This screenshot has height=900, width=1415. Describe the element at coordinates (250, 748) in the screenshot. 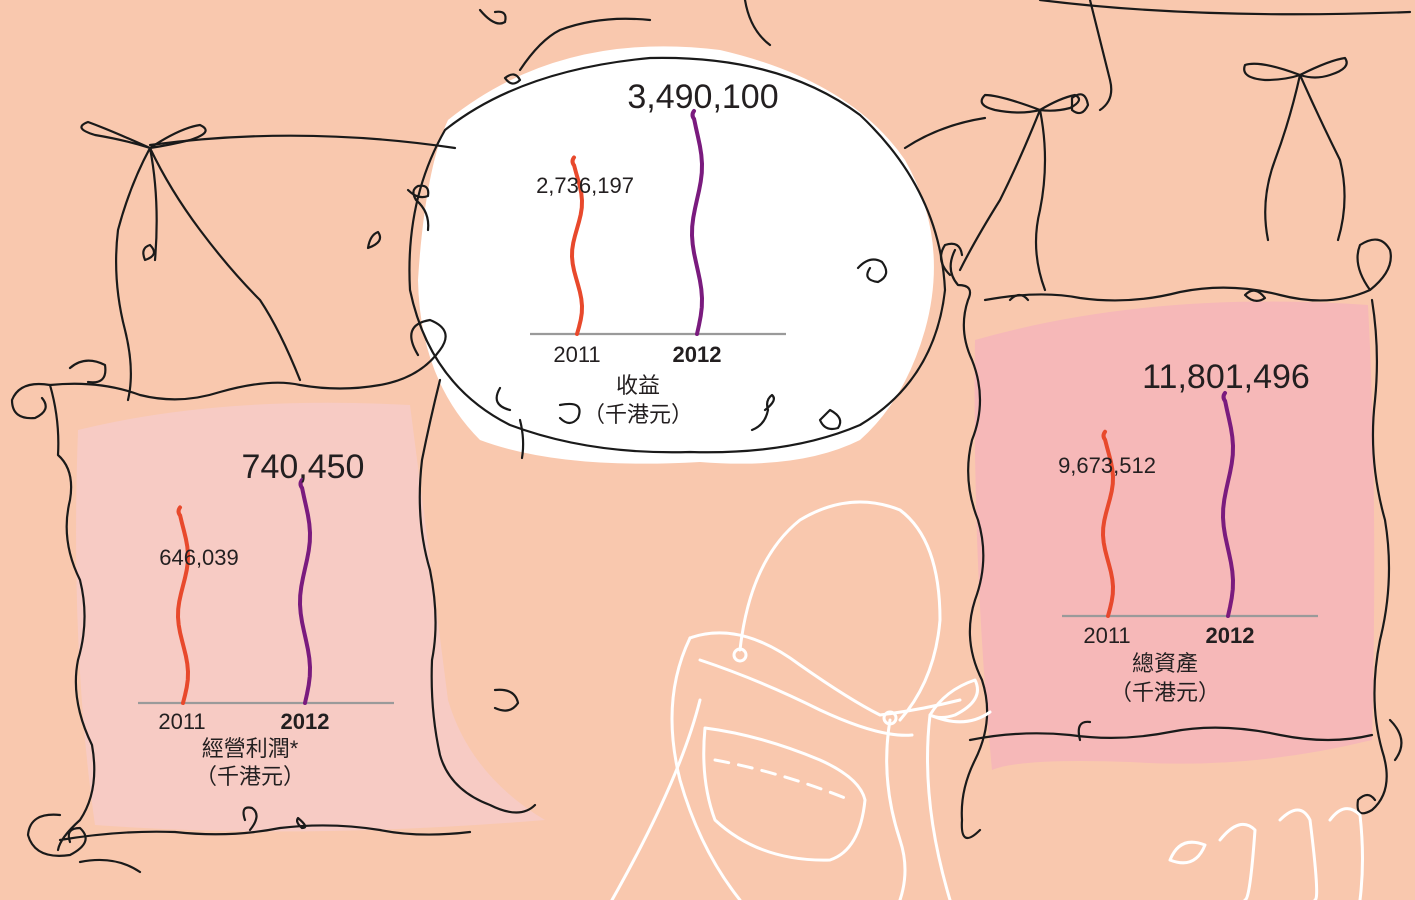

I see `operating-profit-title: 經營利潤*` at that location.